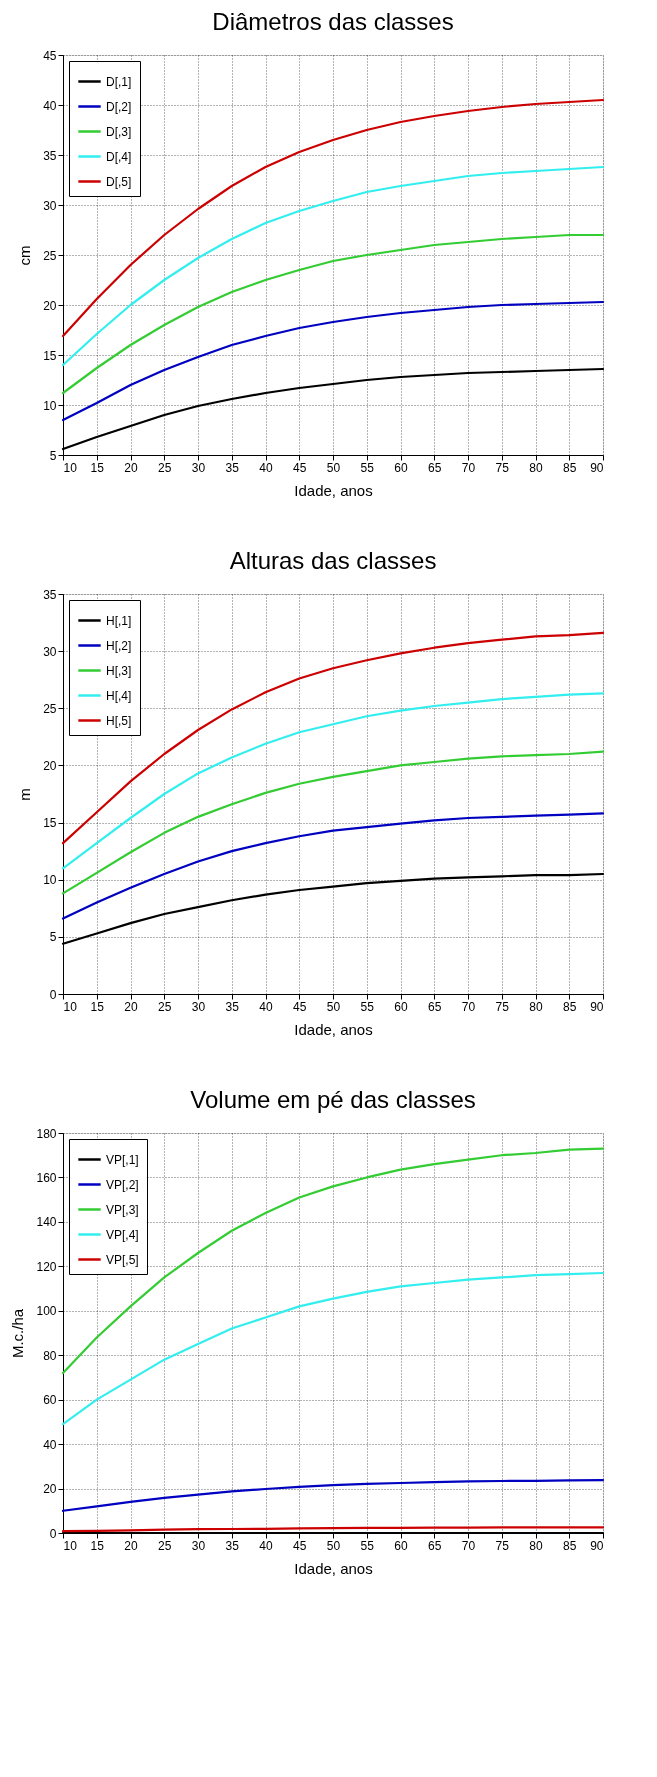 The height and width of the screenshot is (1777, 657). What do you see at coordinates (53, 937) in the screenshot?
I see `y-tick-label: 5` at bounding box center [53, 937].